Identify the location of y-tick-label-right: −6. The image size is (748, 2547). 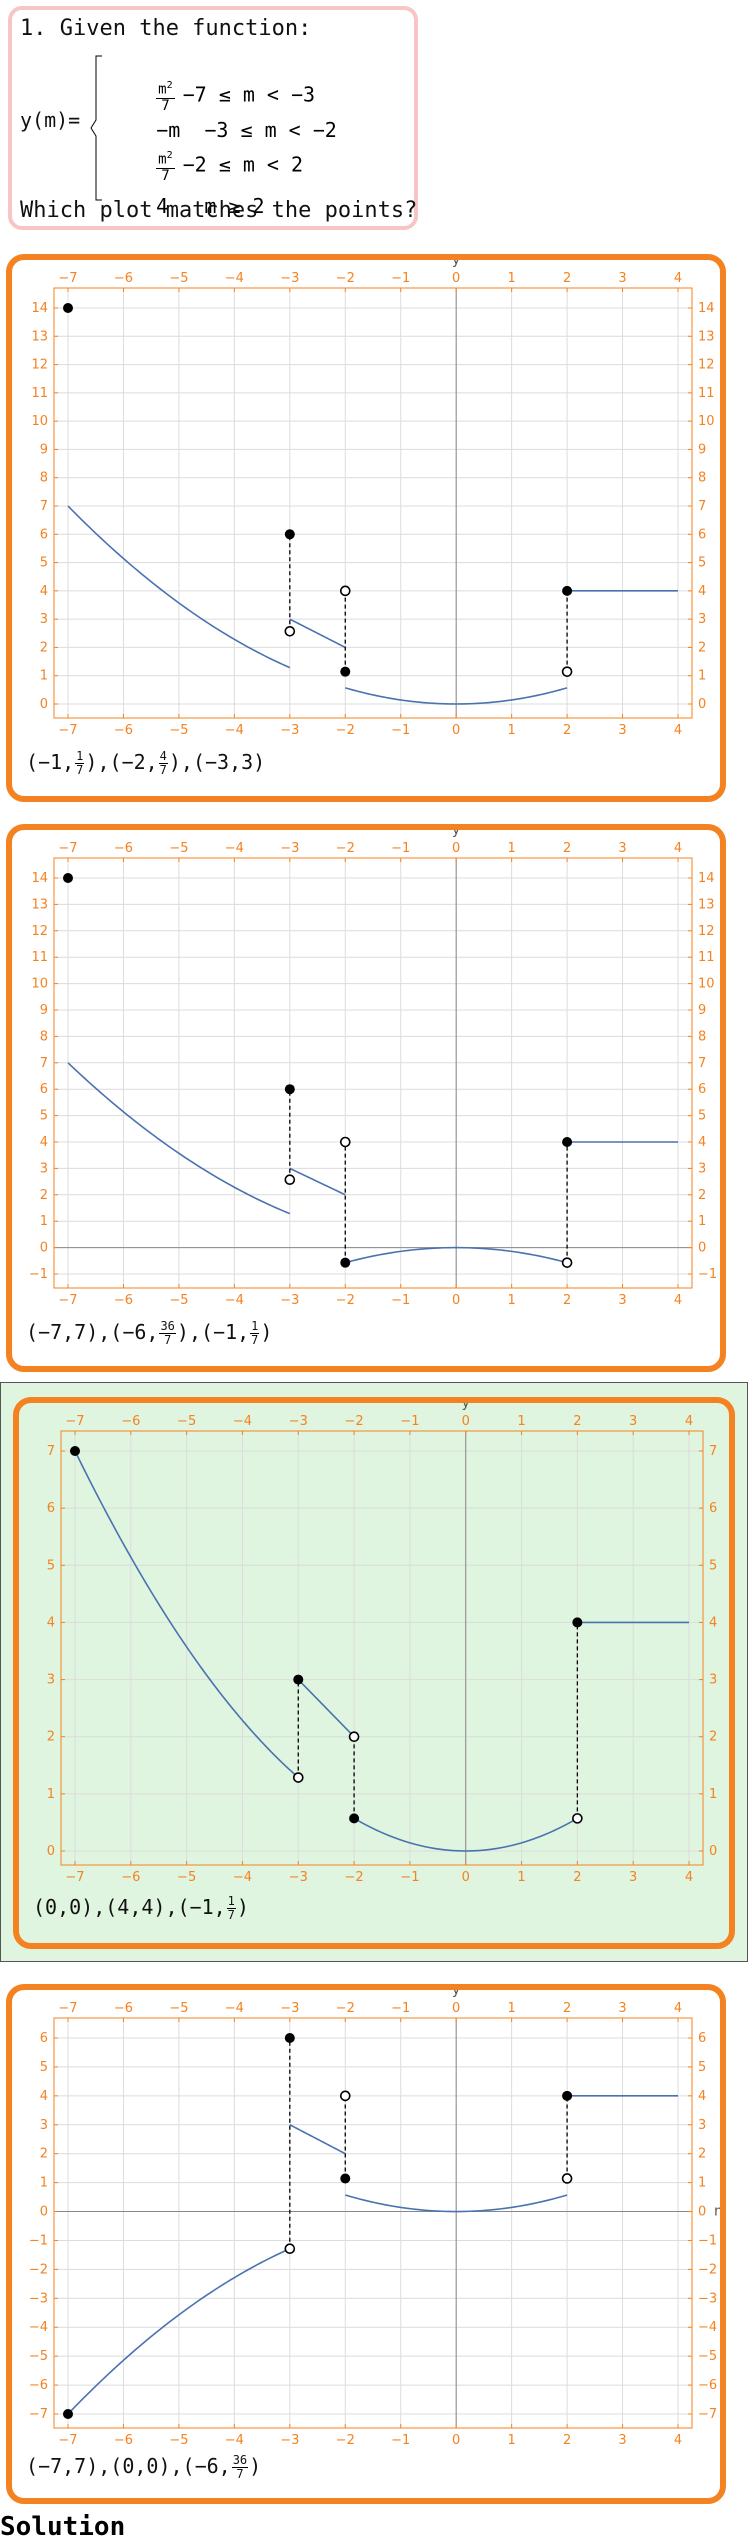
(707, 2385).